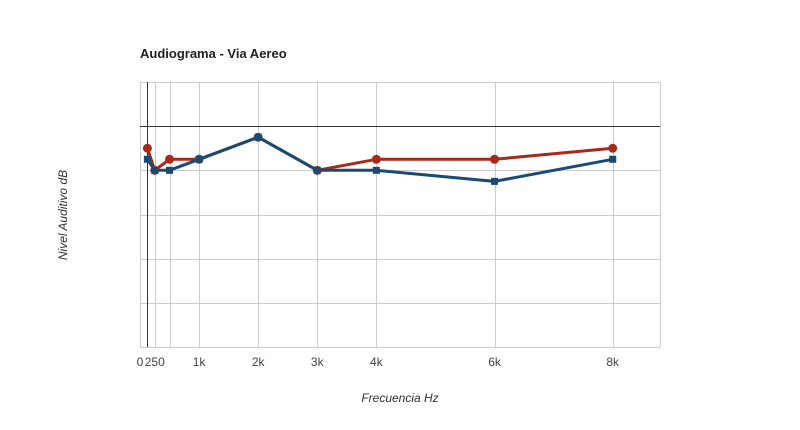  I want to click on x-tick-label: 8k, so click(613, 362).